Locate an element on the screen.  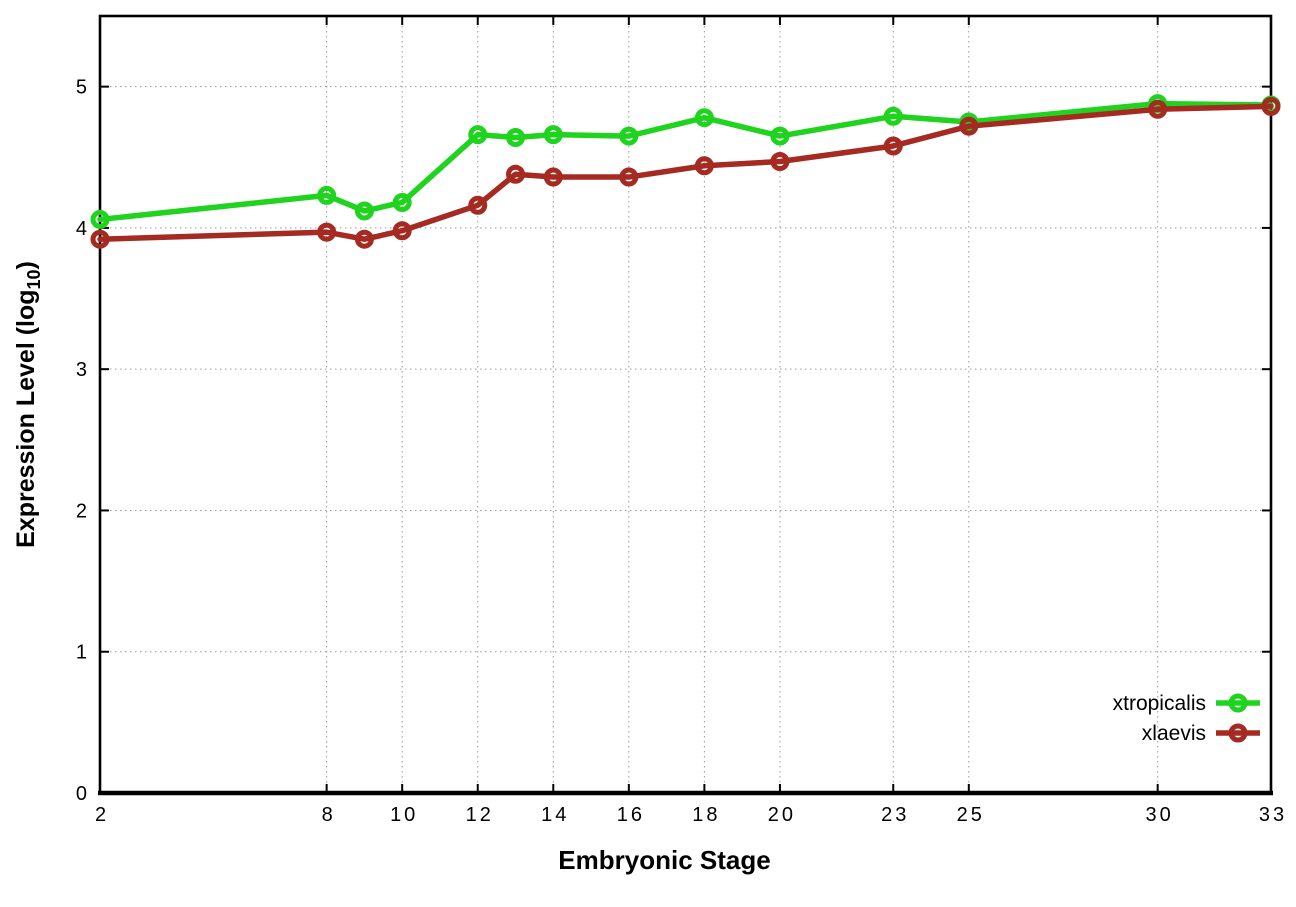
x-tick-label: 33 is located at coordinates (1273, 815).